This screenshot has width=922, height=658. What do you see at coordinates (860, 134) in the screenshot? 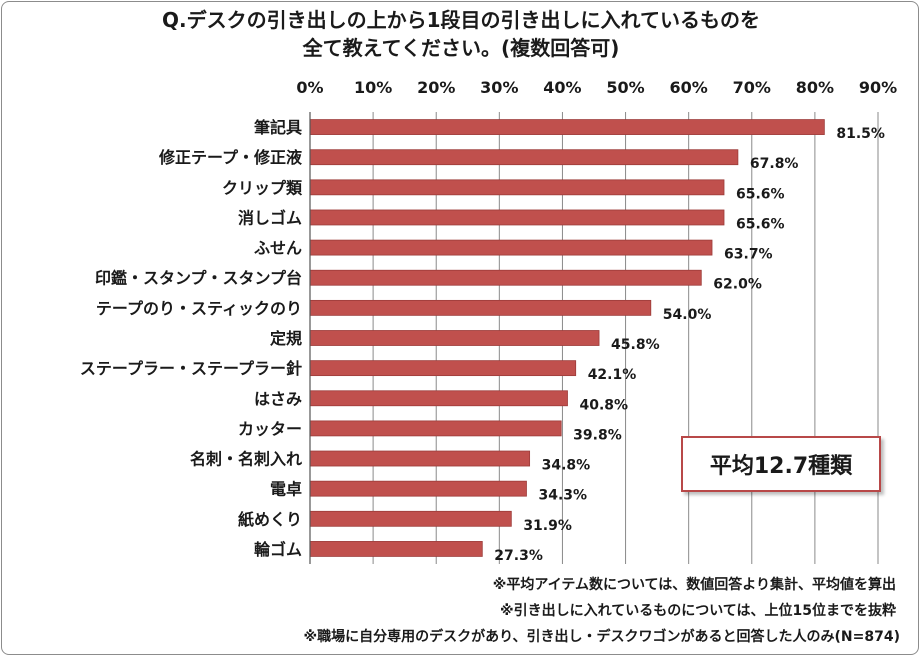
I see `value-label: 81.5%` at bounding box center [860, 134].